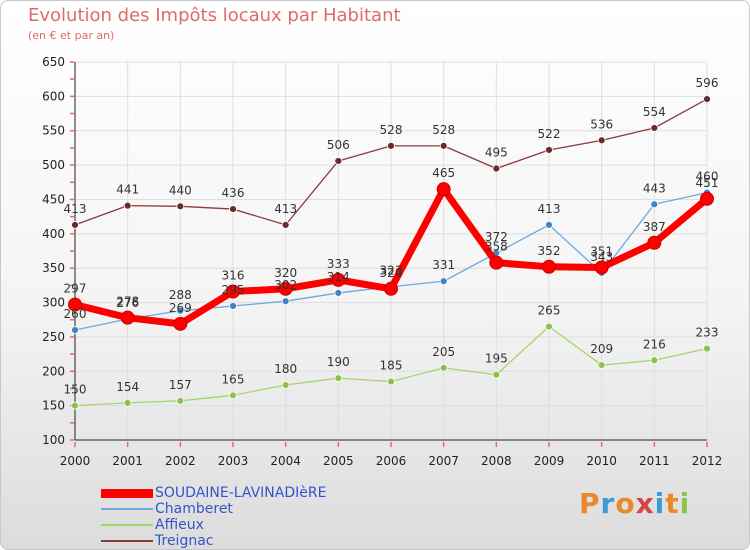  I want to click on x-tick-label: 2003, so click(233, 461).